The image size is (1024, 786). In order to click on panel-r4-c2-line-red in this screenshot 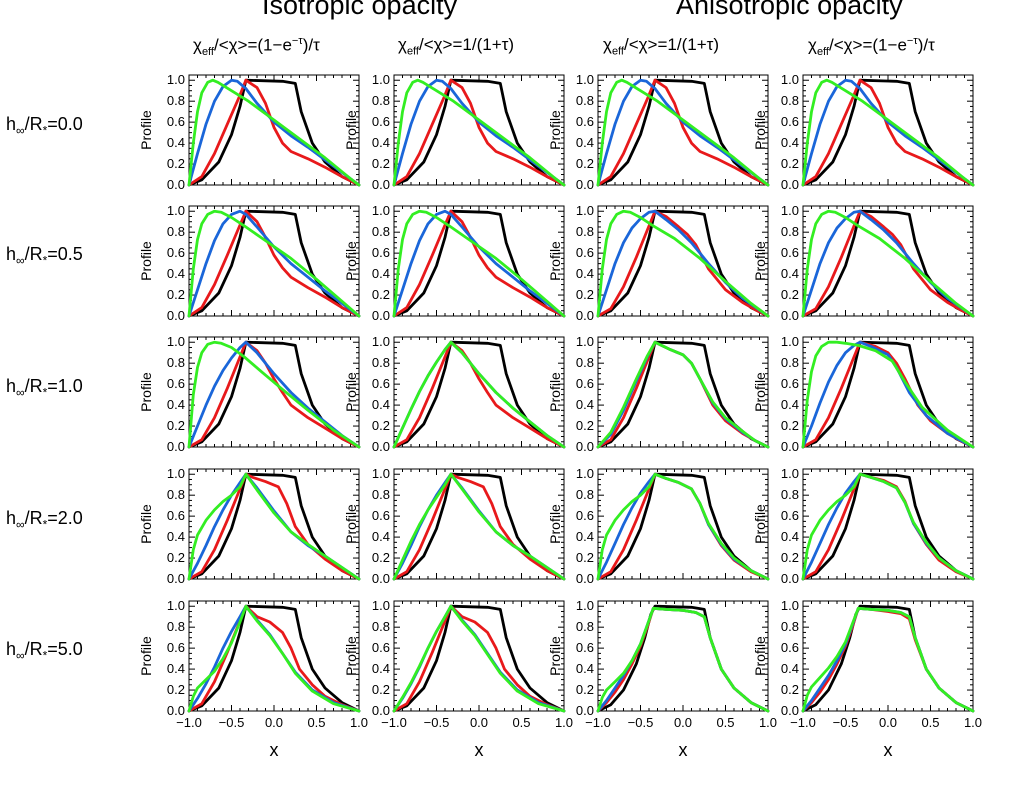, I will do `click(479, 526)`.